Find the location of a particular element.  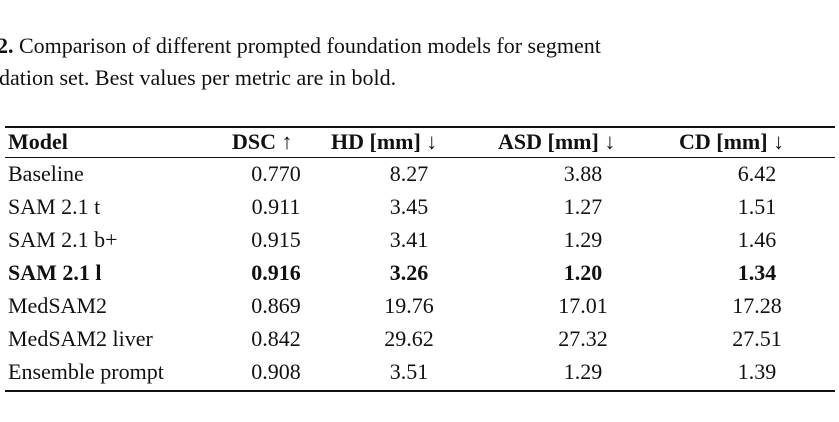

value-cell: 27.32 is located at coordinates (583, 338).